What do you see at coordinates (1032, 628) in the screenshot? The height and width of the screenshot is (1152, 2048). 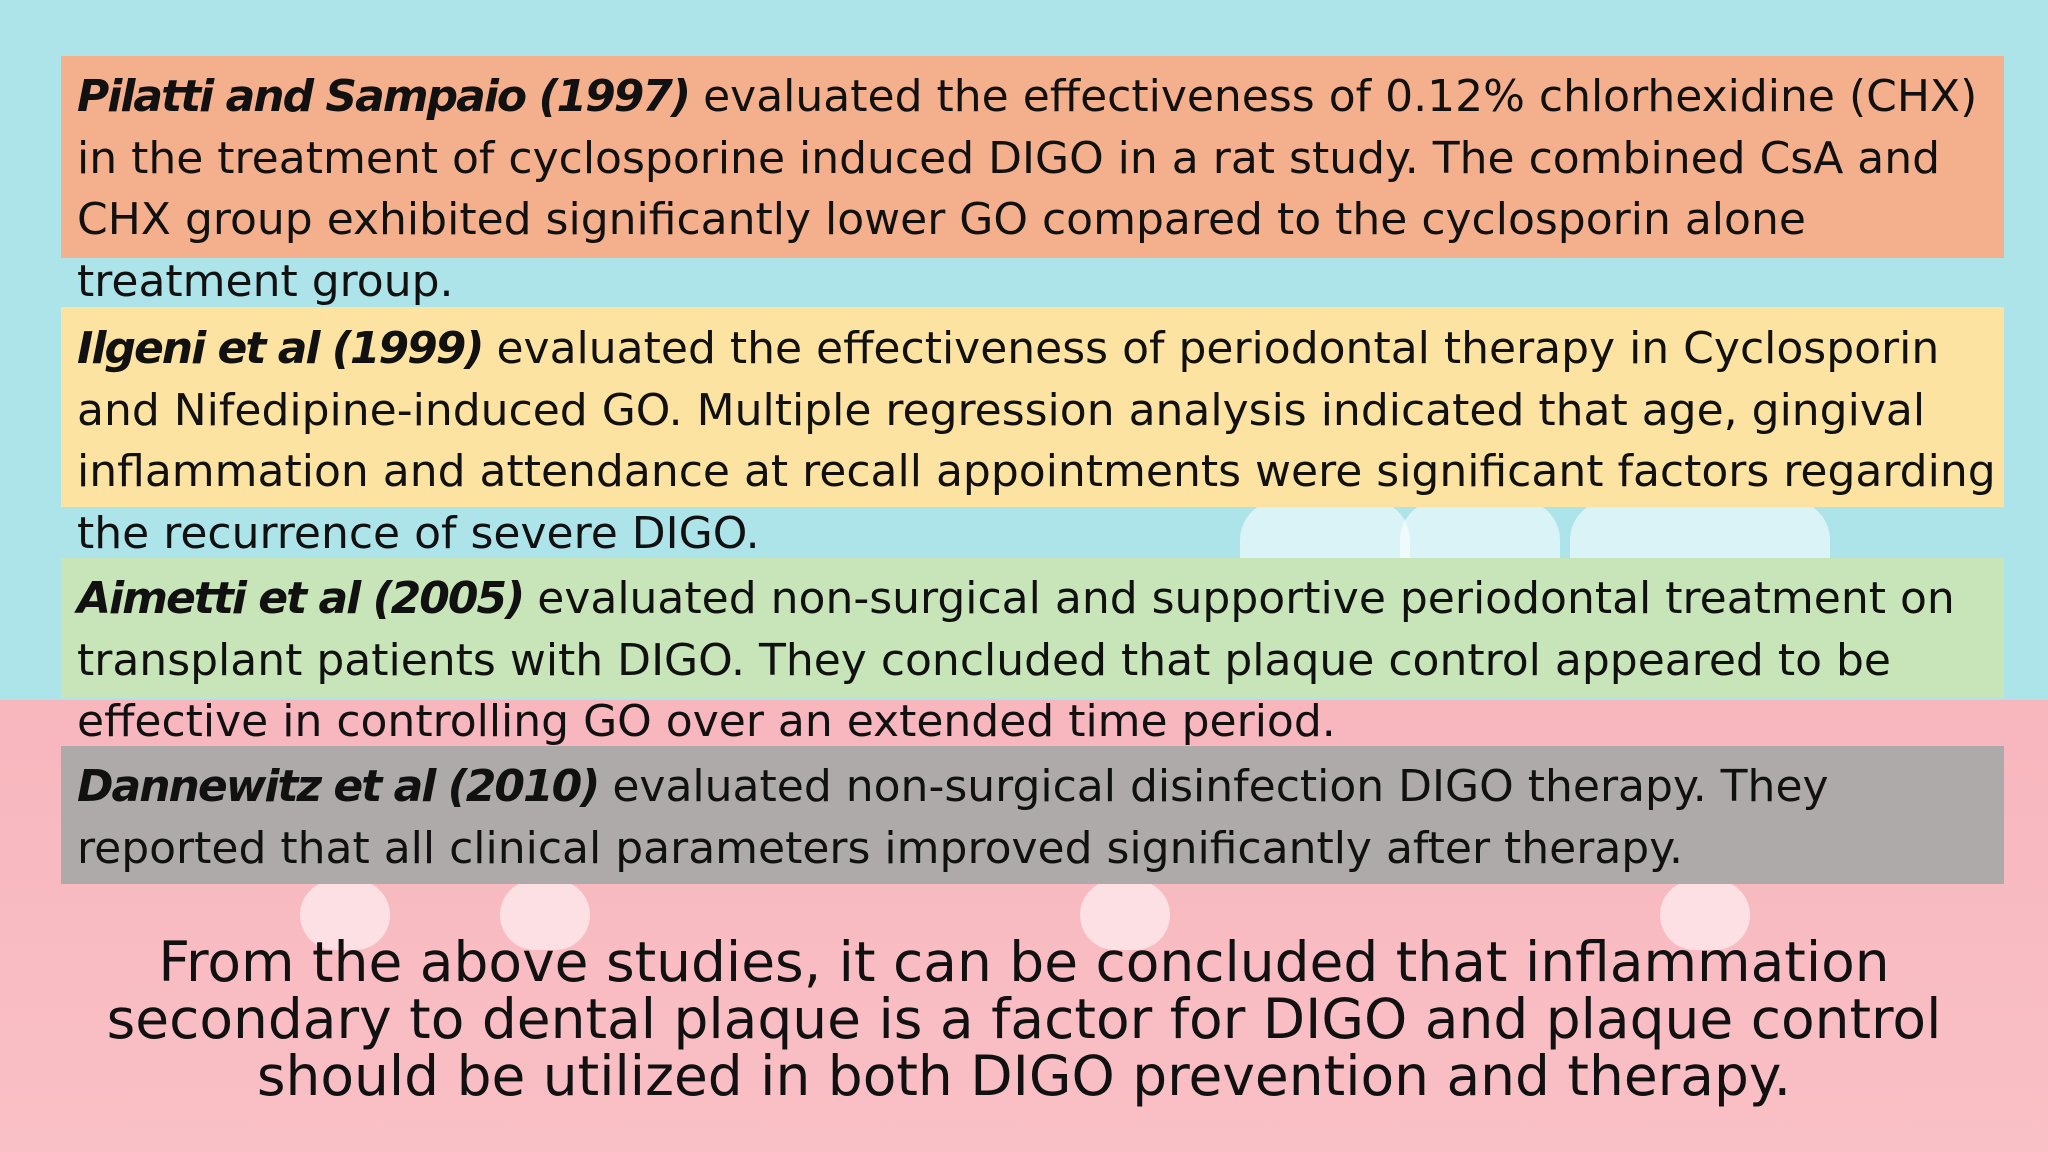 I see `study-band-aimetti` at bounding box center [1032, 628].